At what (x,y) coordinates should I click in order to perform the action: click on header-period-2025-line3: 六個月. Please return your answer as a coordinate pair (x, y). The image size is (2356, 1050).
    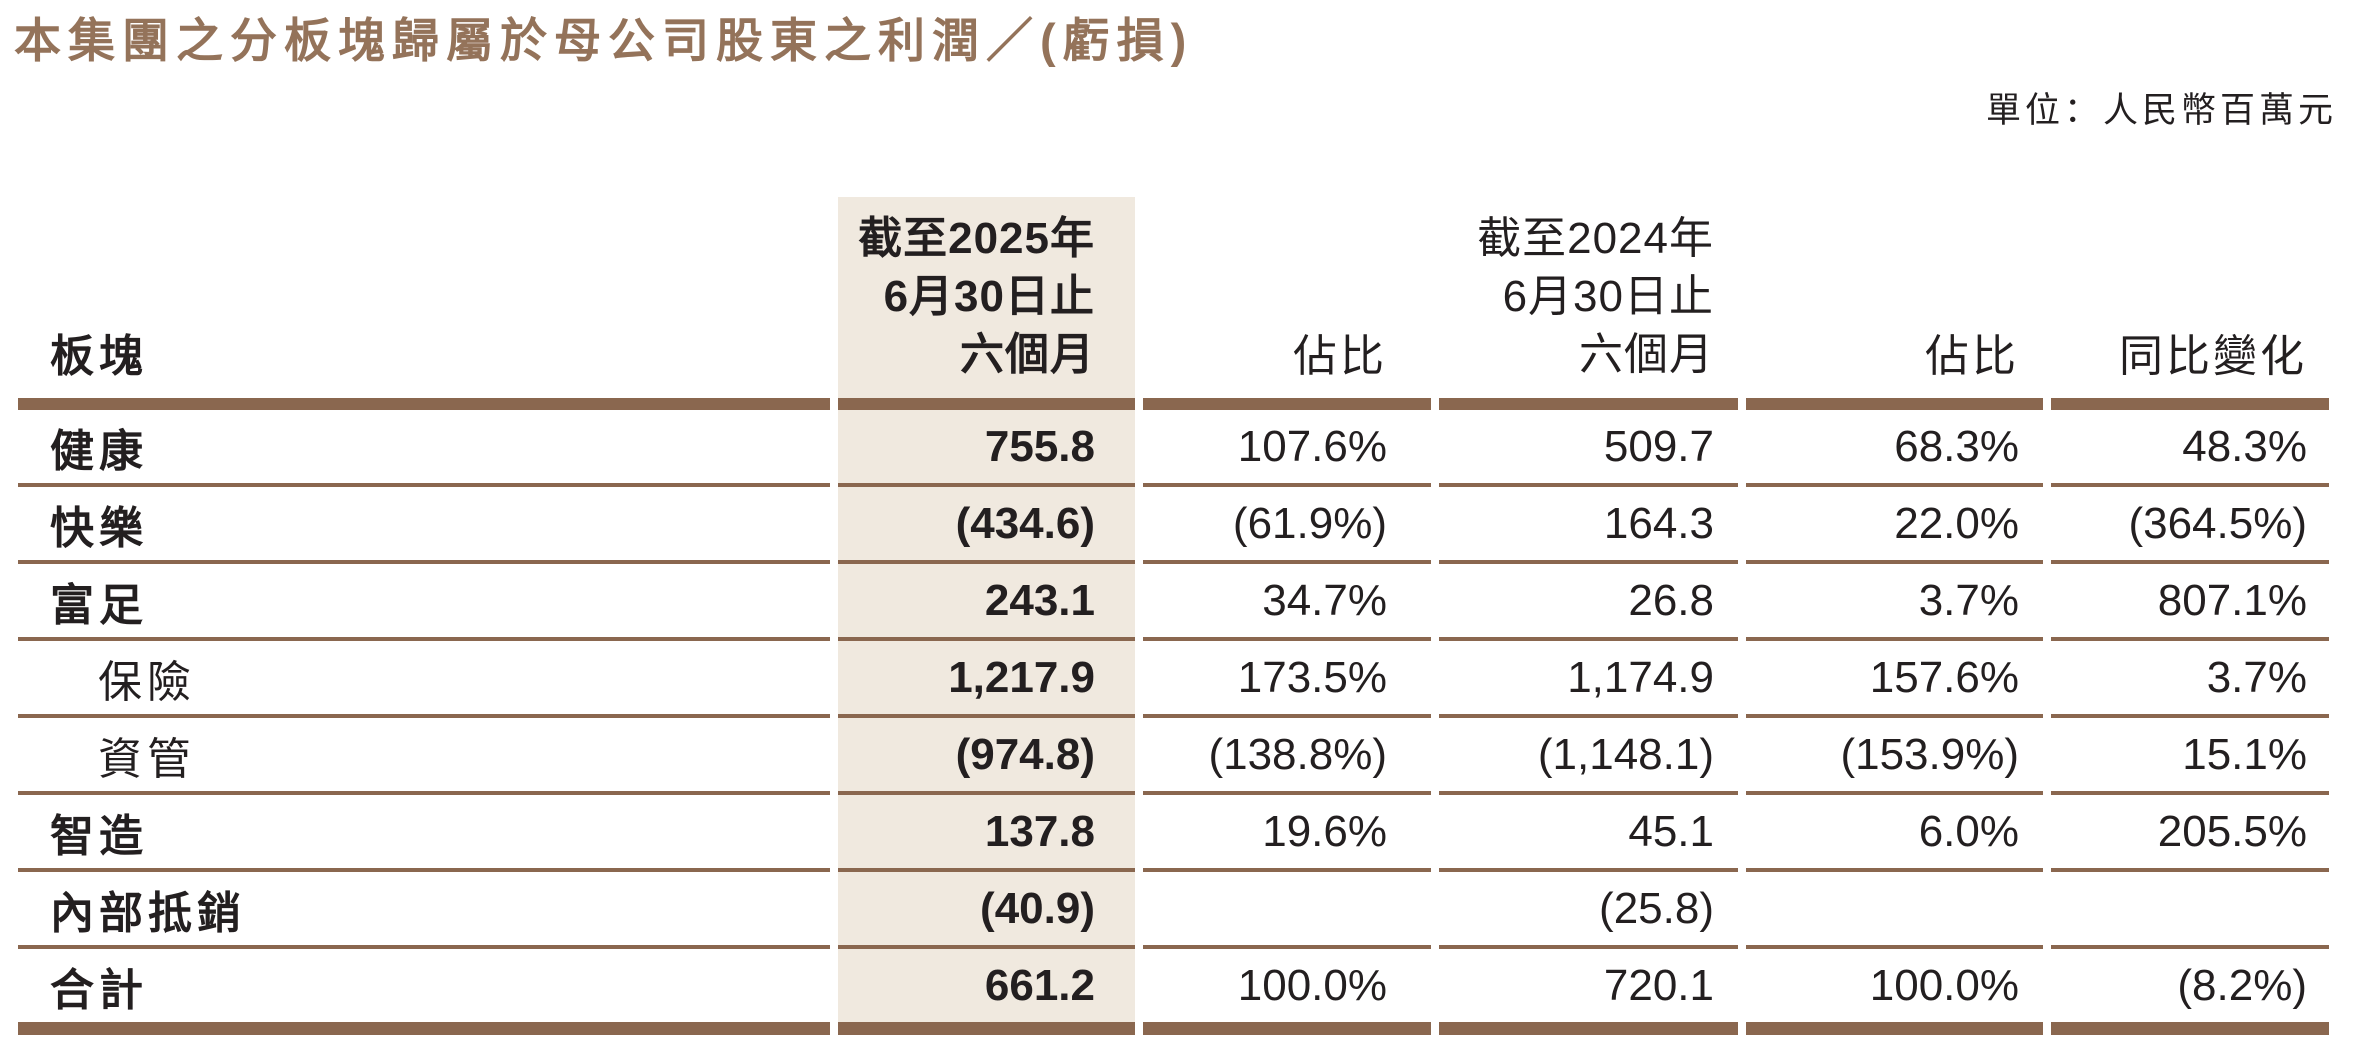
    Looking at the image, I should click on (1027, 354).